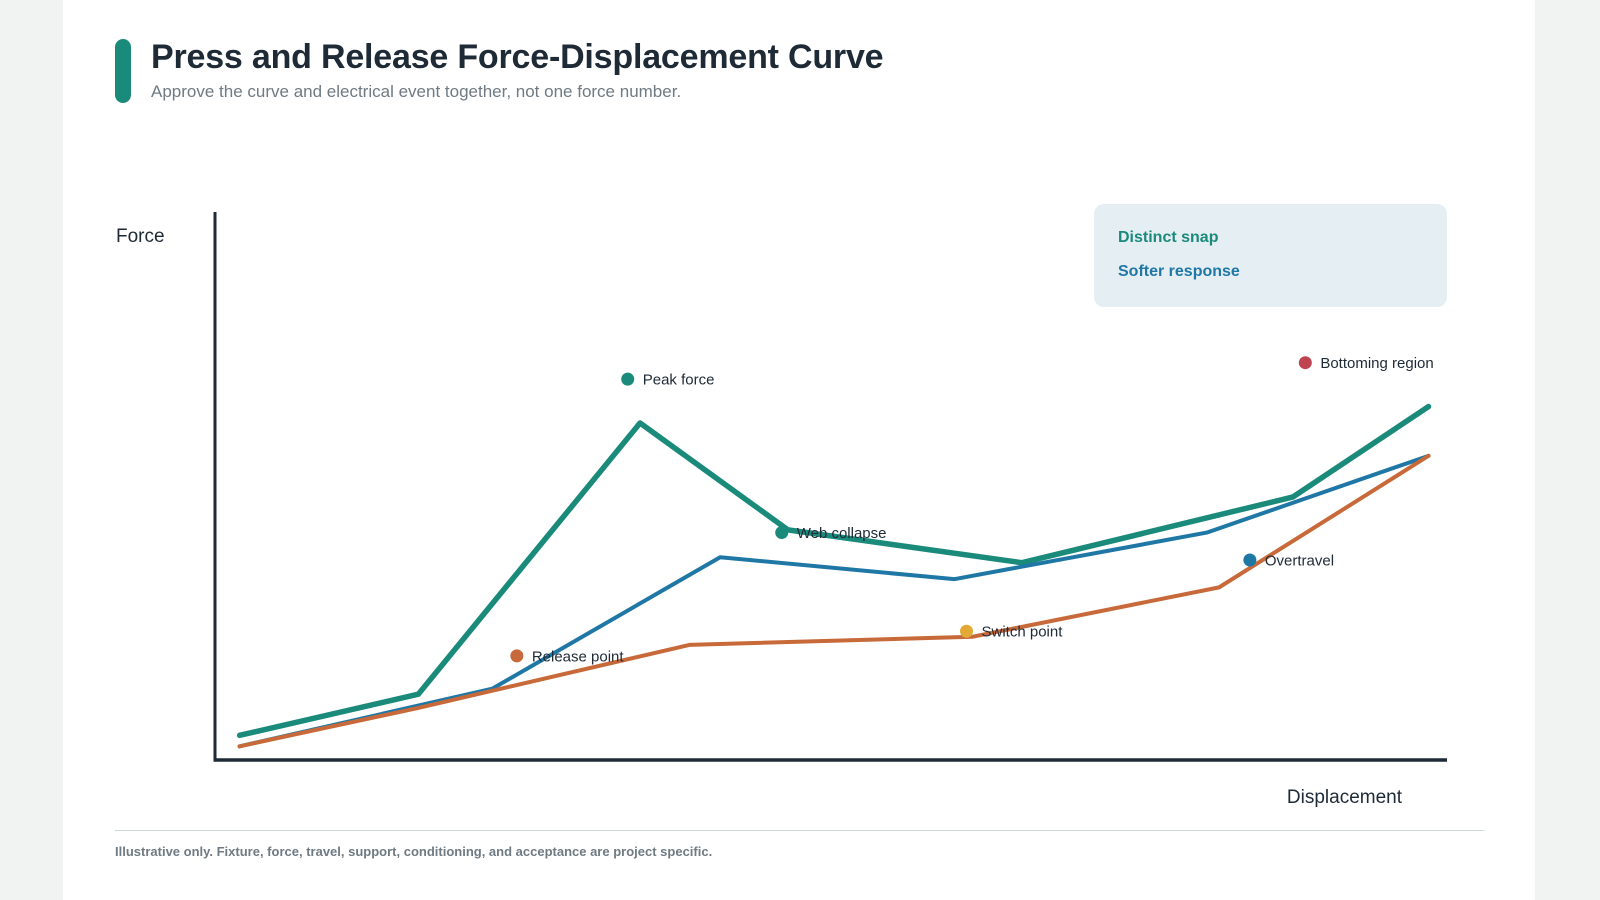  I want to click on annotation-marker-bottoming-region, so click(1305, 363).